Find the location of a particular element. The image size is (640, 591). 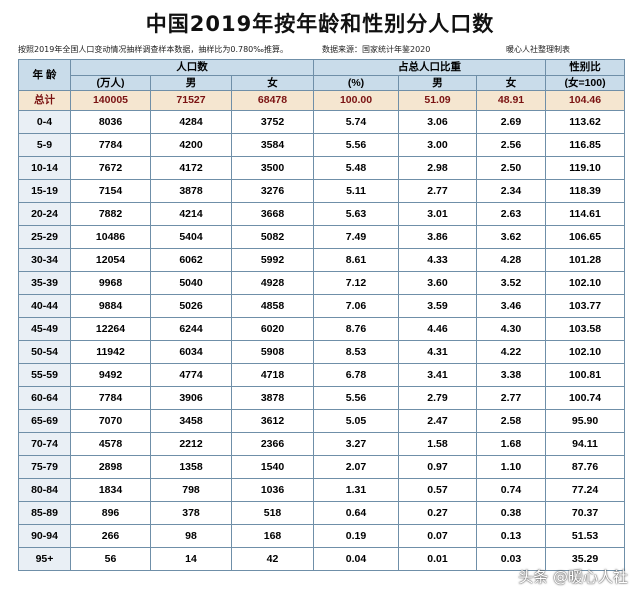

header-male: 男 is located at coordinates (191, 83).